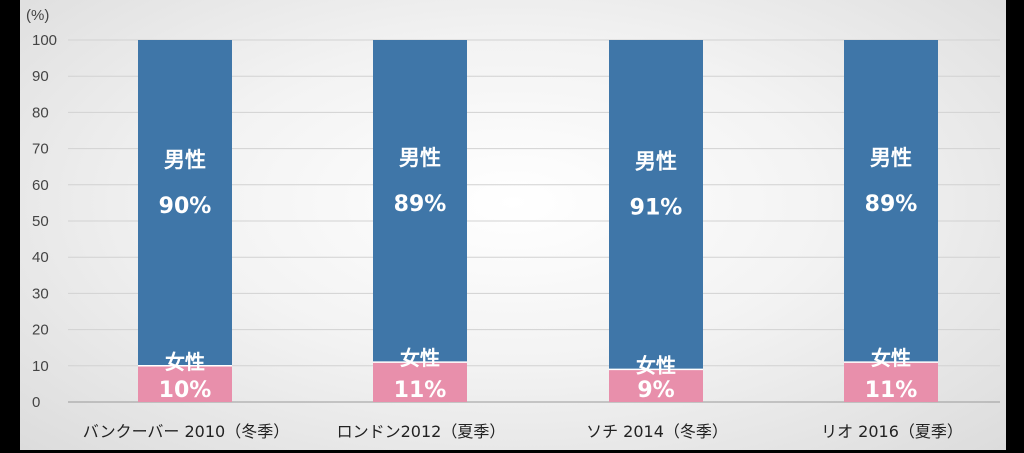  Describe the element at coordinates (892, 431) in the screenshot. I see `x-category-label: リオ 2016（夏季）` at that location.